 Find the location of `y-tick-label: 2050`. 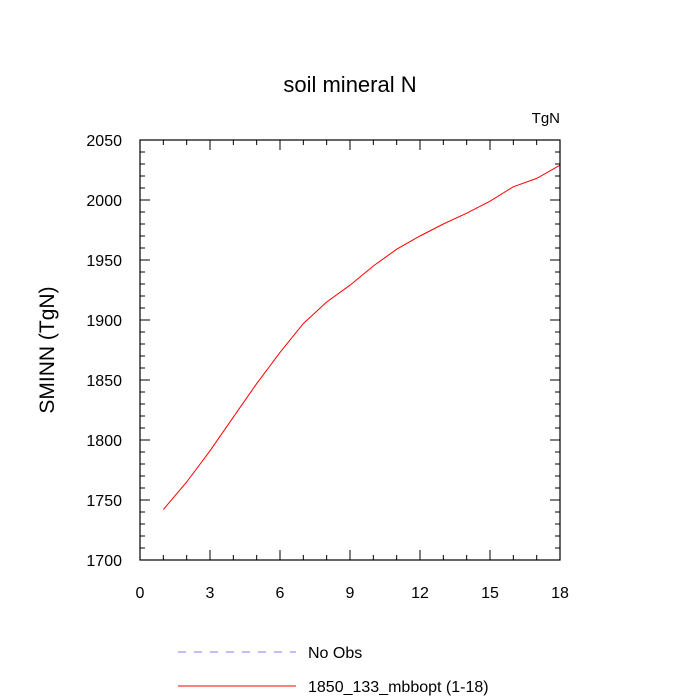

y-tick-label: 2050 is located at coordinates (104, 141).